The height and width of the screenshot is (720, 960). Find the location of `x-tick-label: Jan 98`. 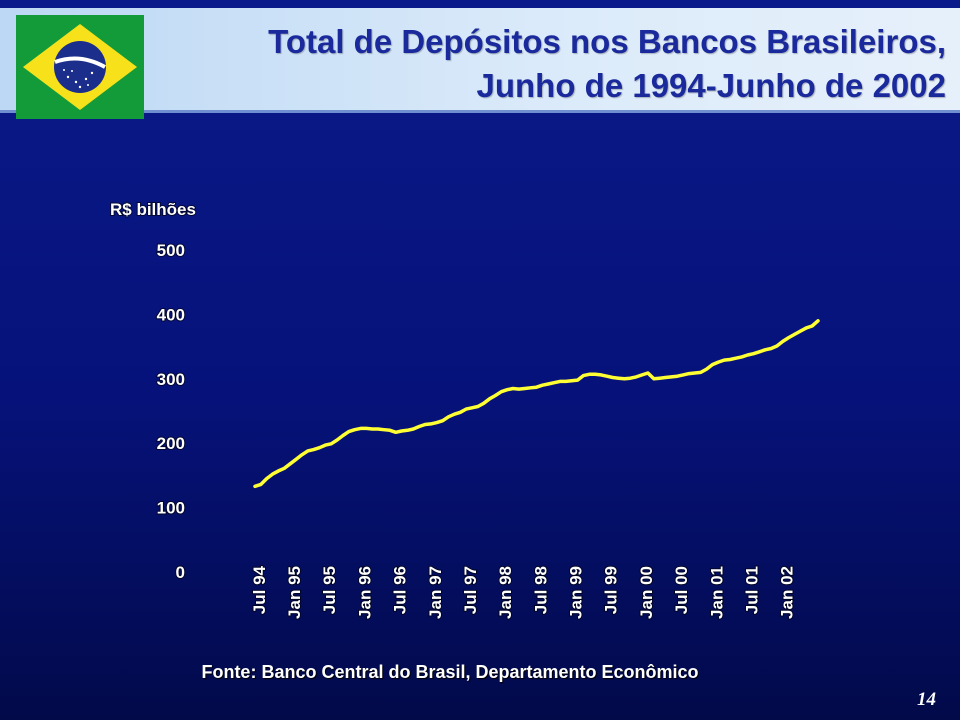

x-tick-label: Jan 98 is located at coordinates (505, 592).